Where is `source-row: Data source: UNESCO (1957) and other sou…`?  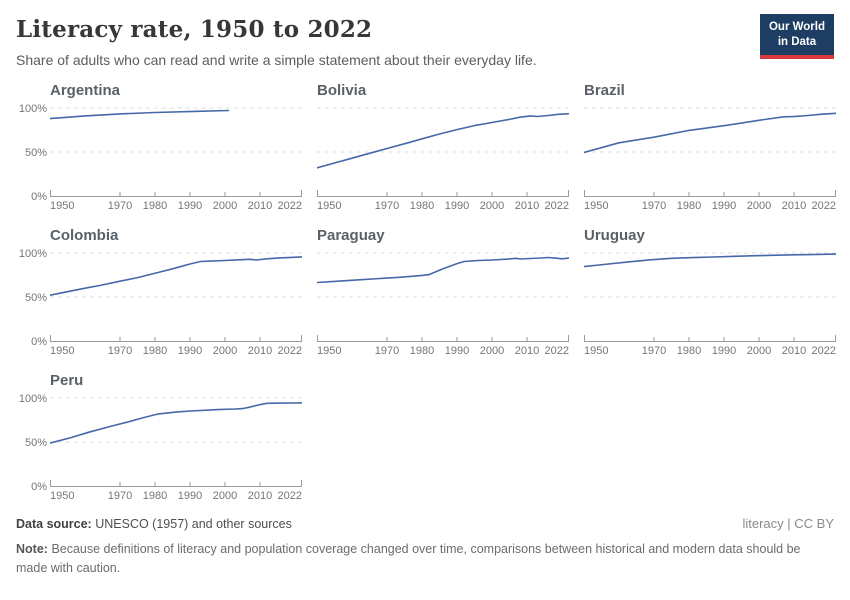
source-row: Data source: UNESCO (1957) and other sou… is located at coordinates (425, 523).